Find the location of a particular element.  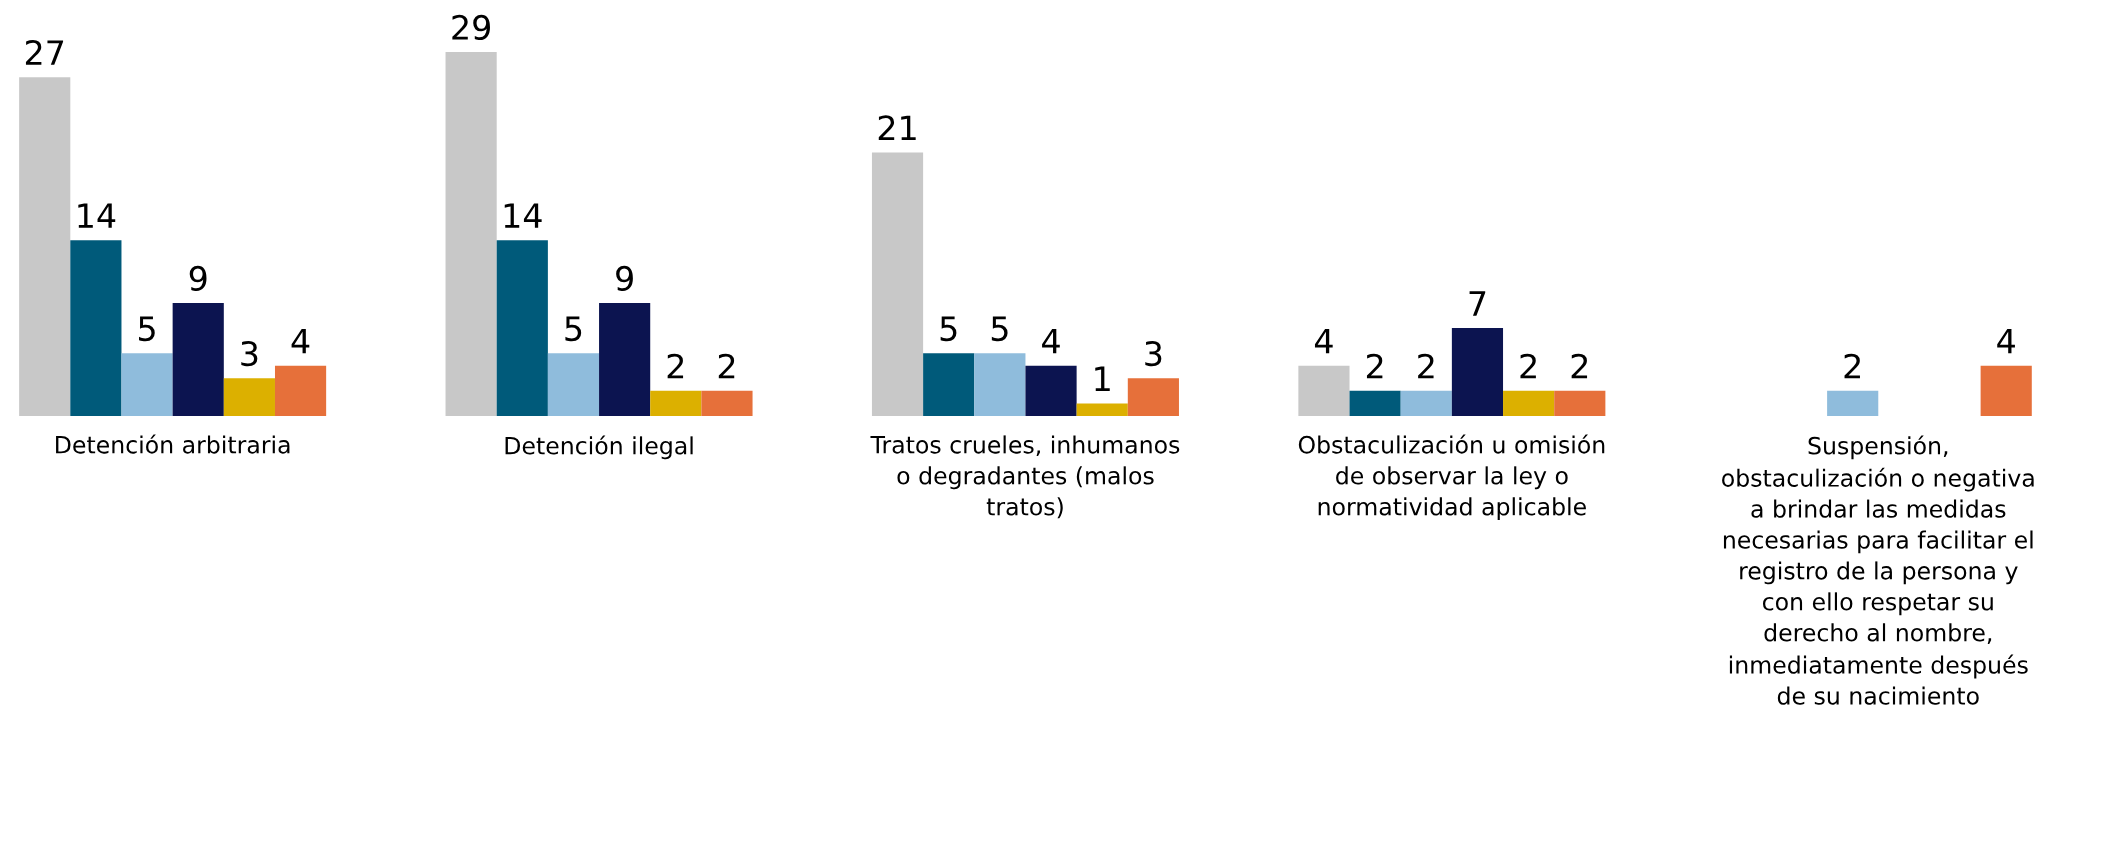

data-label: 7 is located at coordinates (1477, 303).